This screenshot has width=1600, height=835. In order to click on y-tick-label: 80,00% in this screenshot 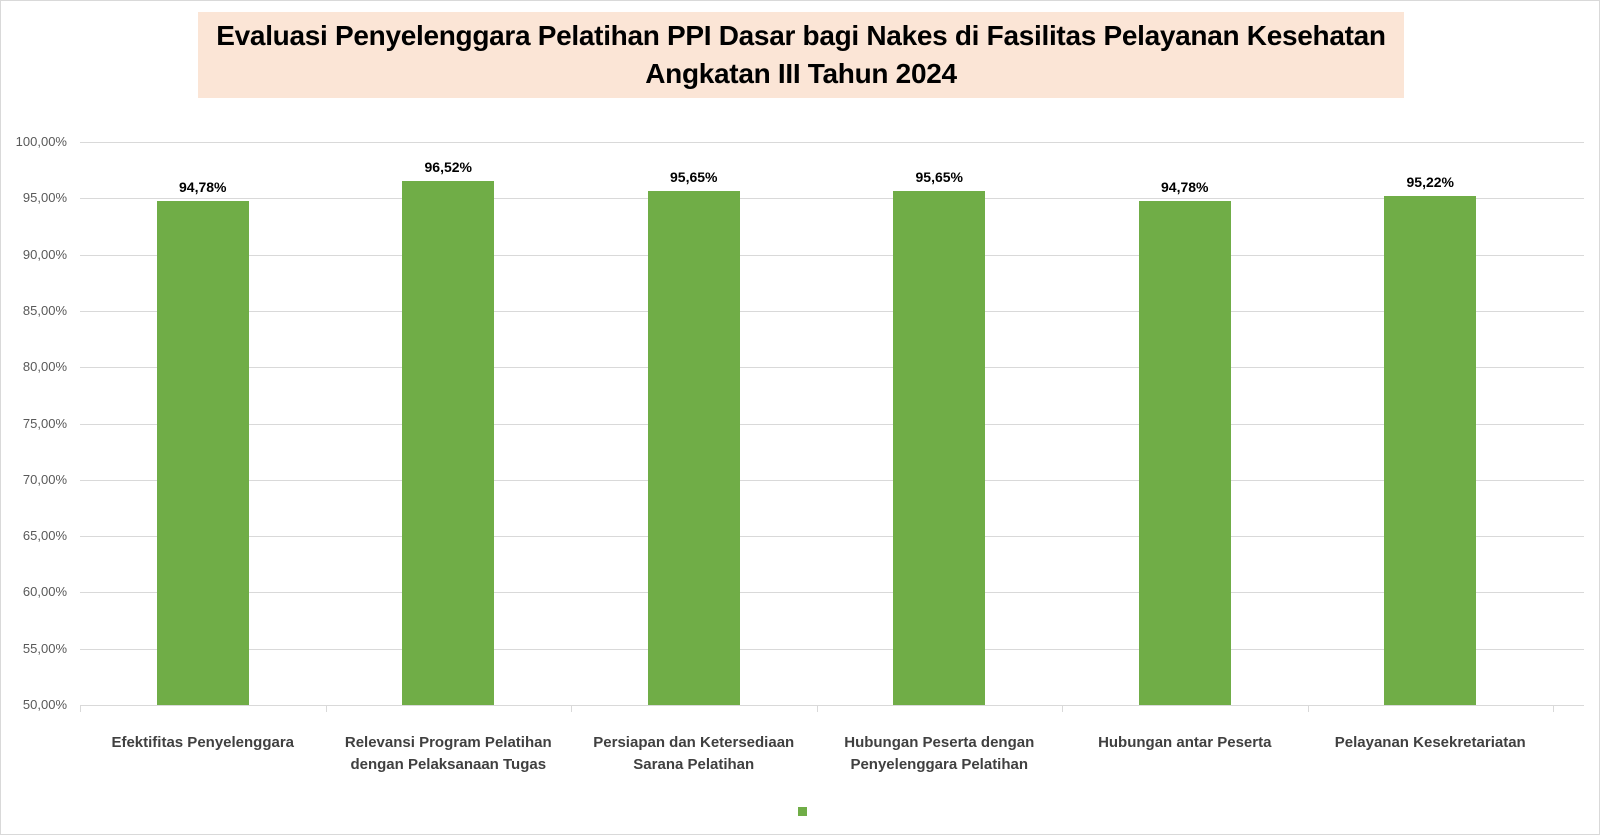, I will do `click(44, 367)`.